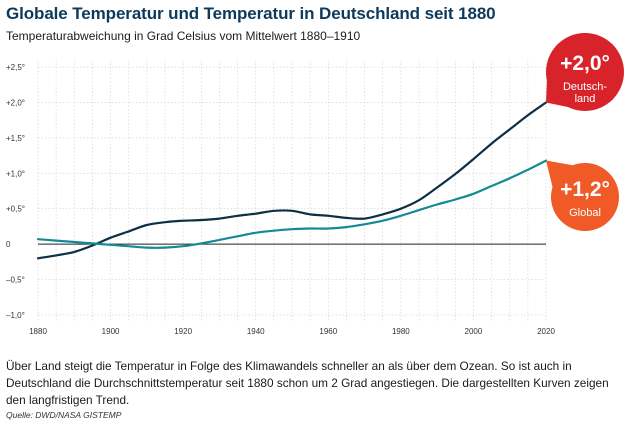 The height and width of the screenshot is (427, 632). What do you see at coordinates (256, 331) in the screenshot?
I see `x-tick-label: 1940` at bounding box center [256, 331].